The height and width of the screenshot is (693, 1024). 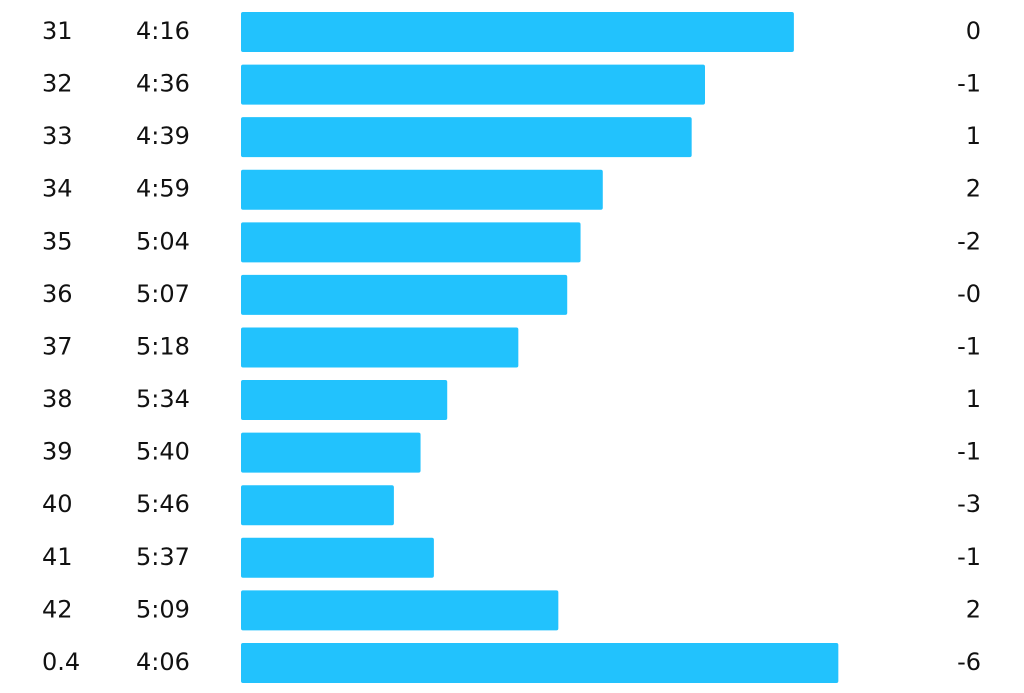 What do you see at coordinates (57, 189) in the screenshot?
I see `km-label: 34` at bounding box center [57, 189].